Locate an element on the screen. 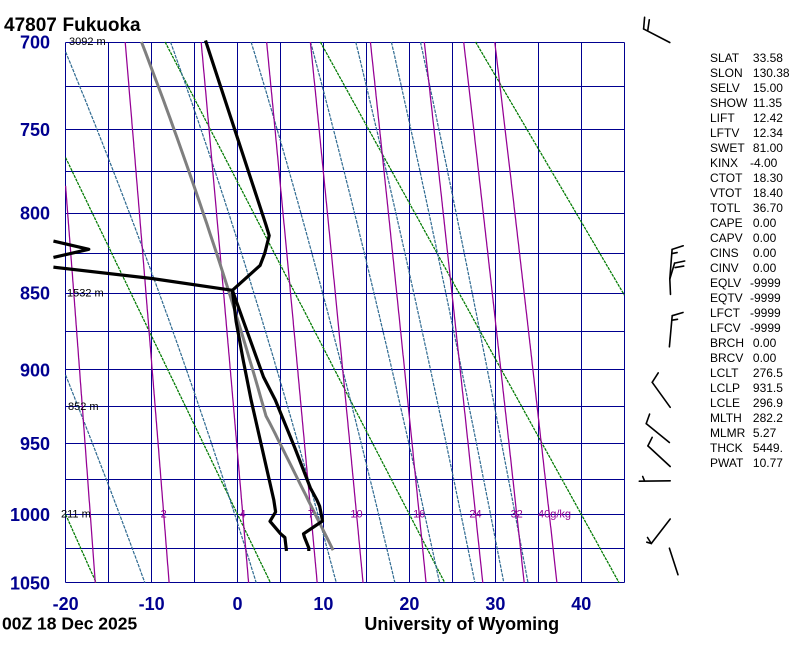 This screenshot has height=645, width=800. svg-text: 800 is located at coordinates (35, 214).